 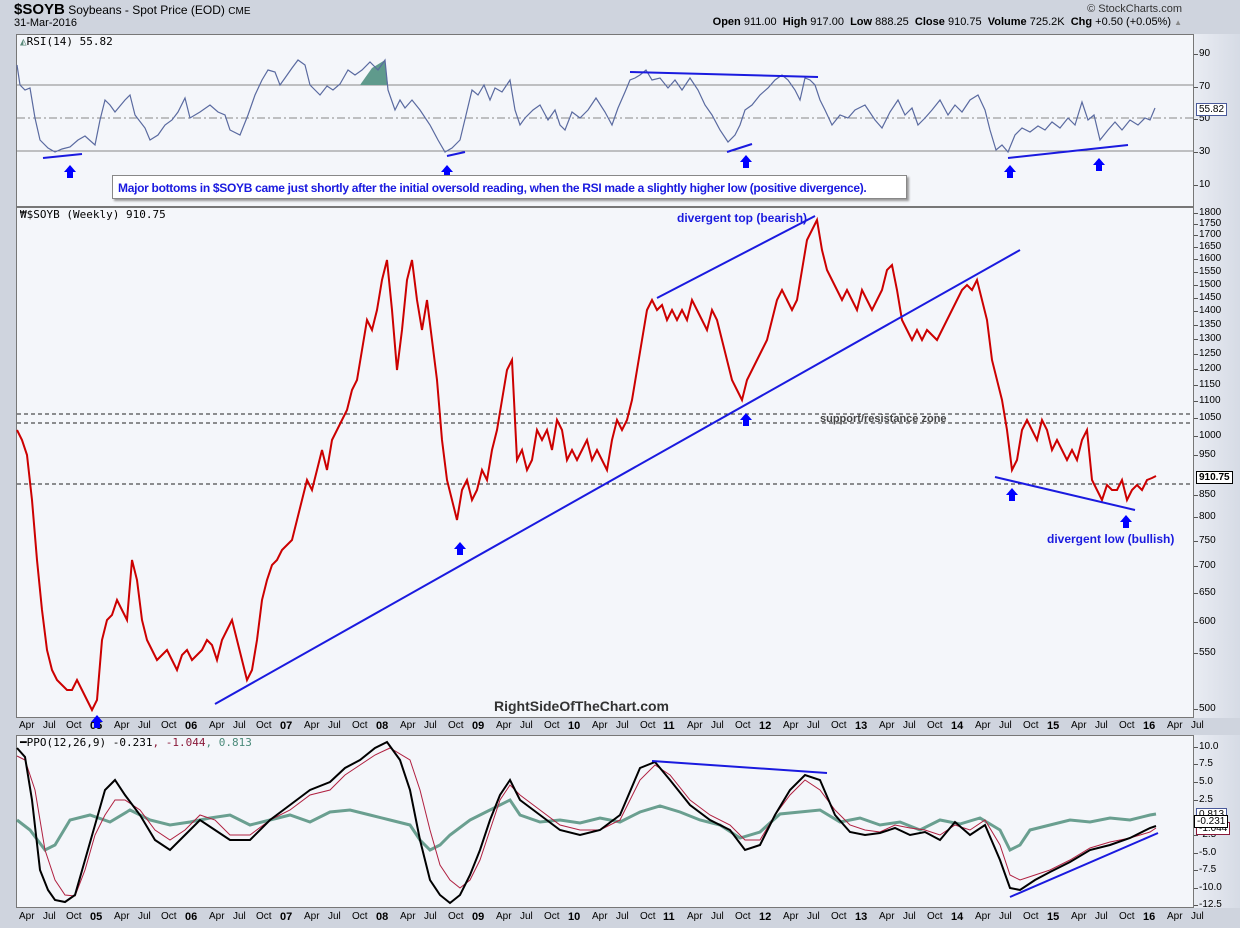 What do you see at coordinates (1111, 539) in the screenshot?
I see `divergent-low-label: divergent low (bullish)` at bounding box center [1111, 539].